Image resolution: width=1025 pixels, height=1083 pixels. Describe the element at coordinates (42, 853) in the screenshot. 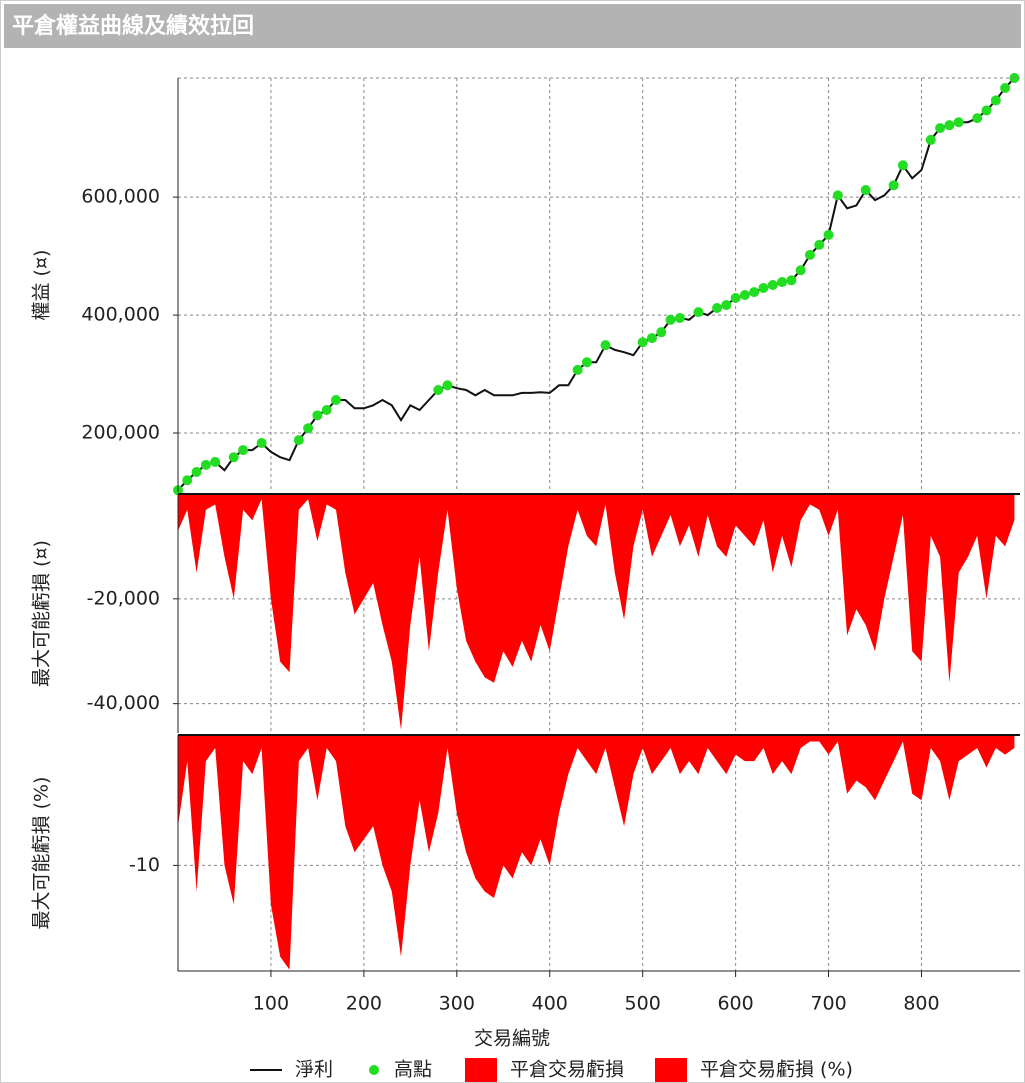

I see `y-axis-label: 最大可能虧損 (%)` at that location.